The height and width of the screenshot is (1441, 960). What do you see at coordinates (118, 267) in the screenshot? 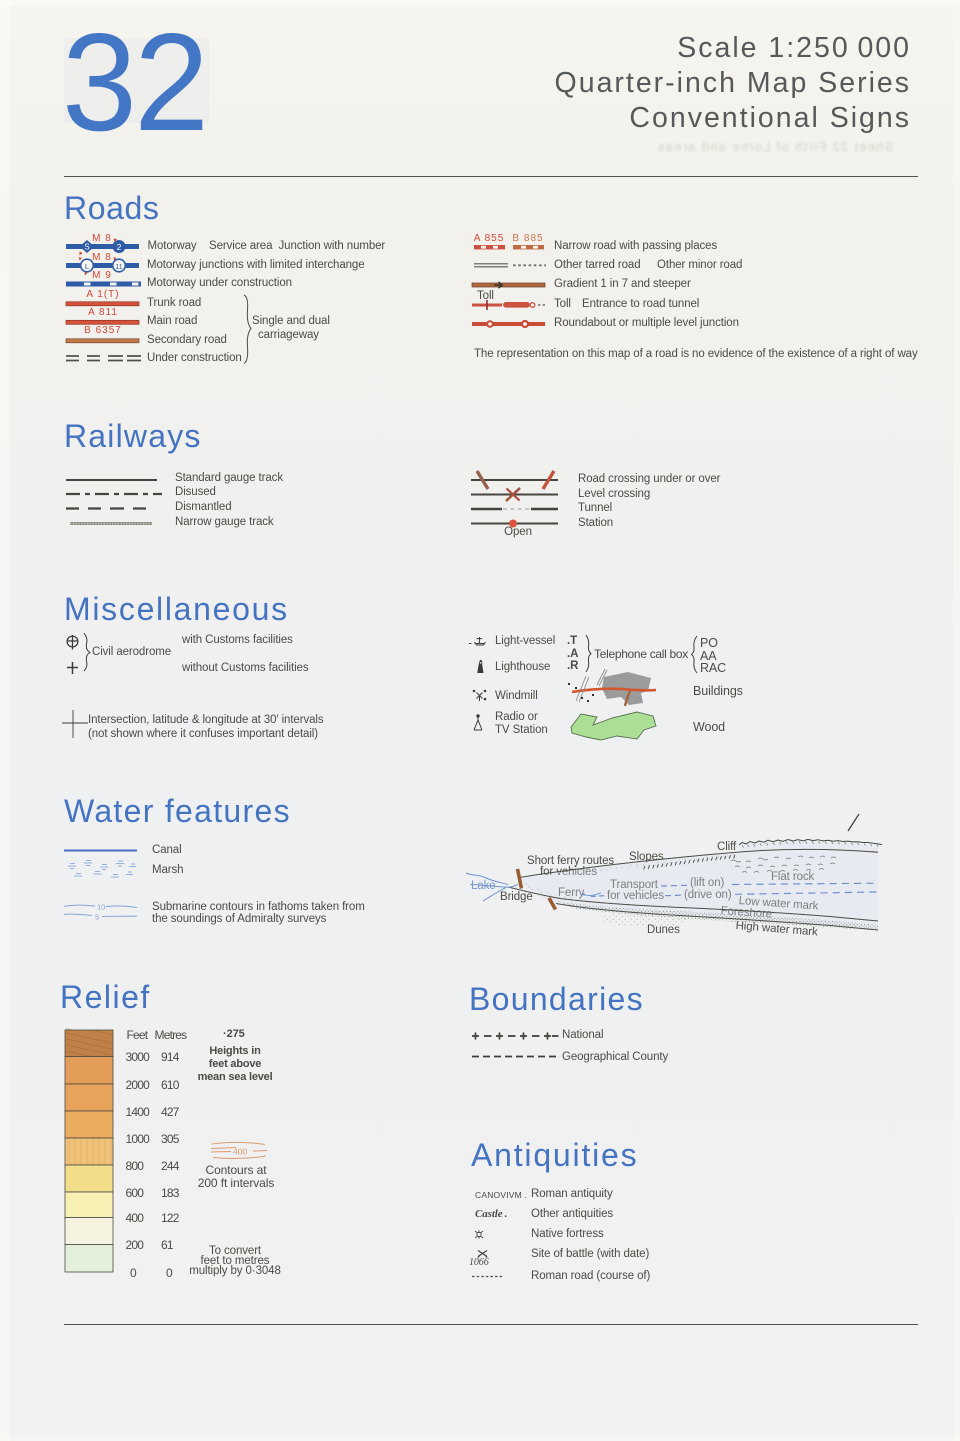
I see `svg-text: 11` at bounding box center [118, 267].